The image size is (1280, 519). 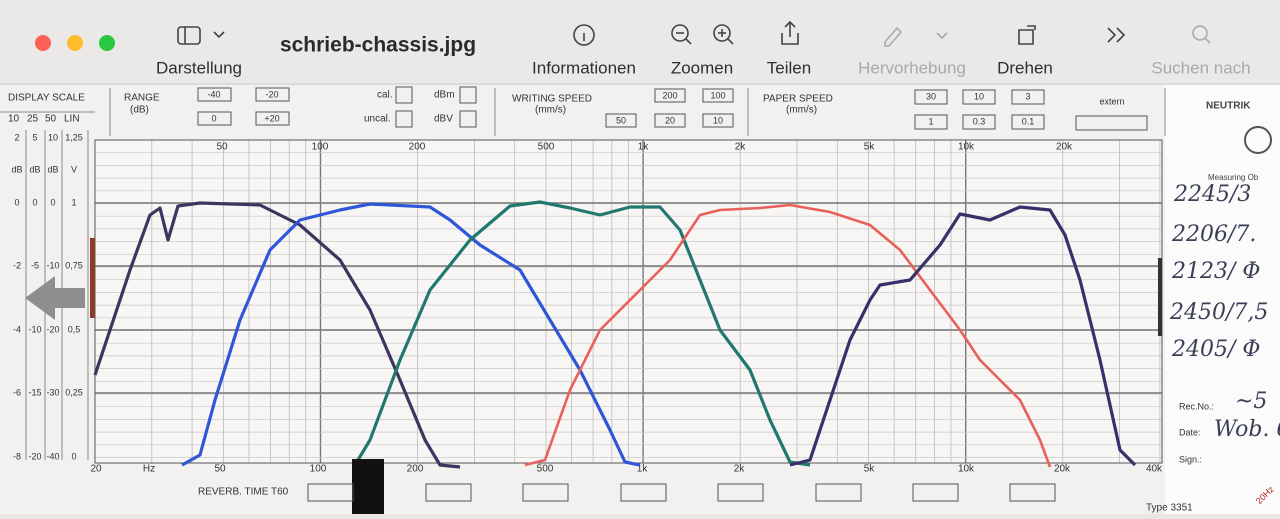 What do you see at coordinates (33, 119) in the screenshot?
I see `label: 25` at bounding box center [33, 119].